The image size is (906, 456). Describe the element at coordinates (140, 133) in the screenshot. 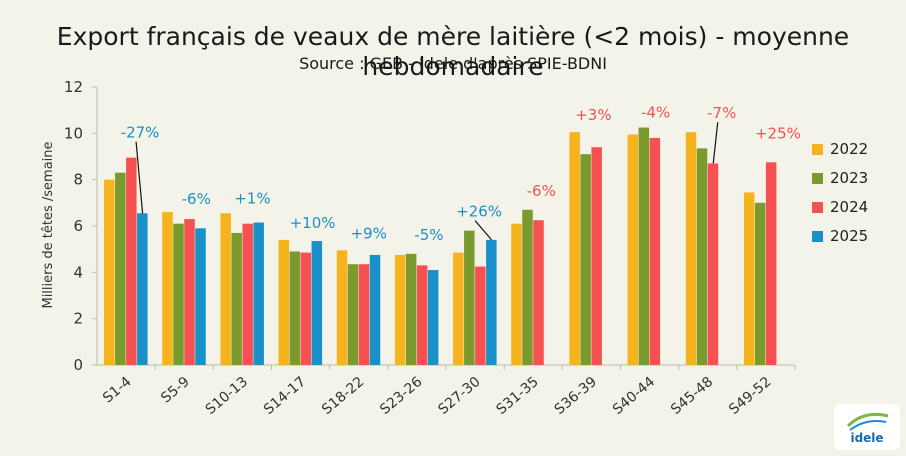

I see `change-label: -27%` at that location.